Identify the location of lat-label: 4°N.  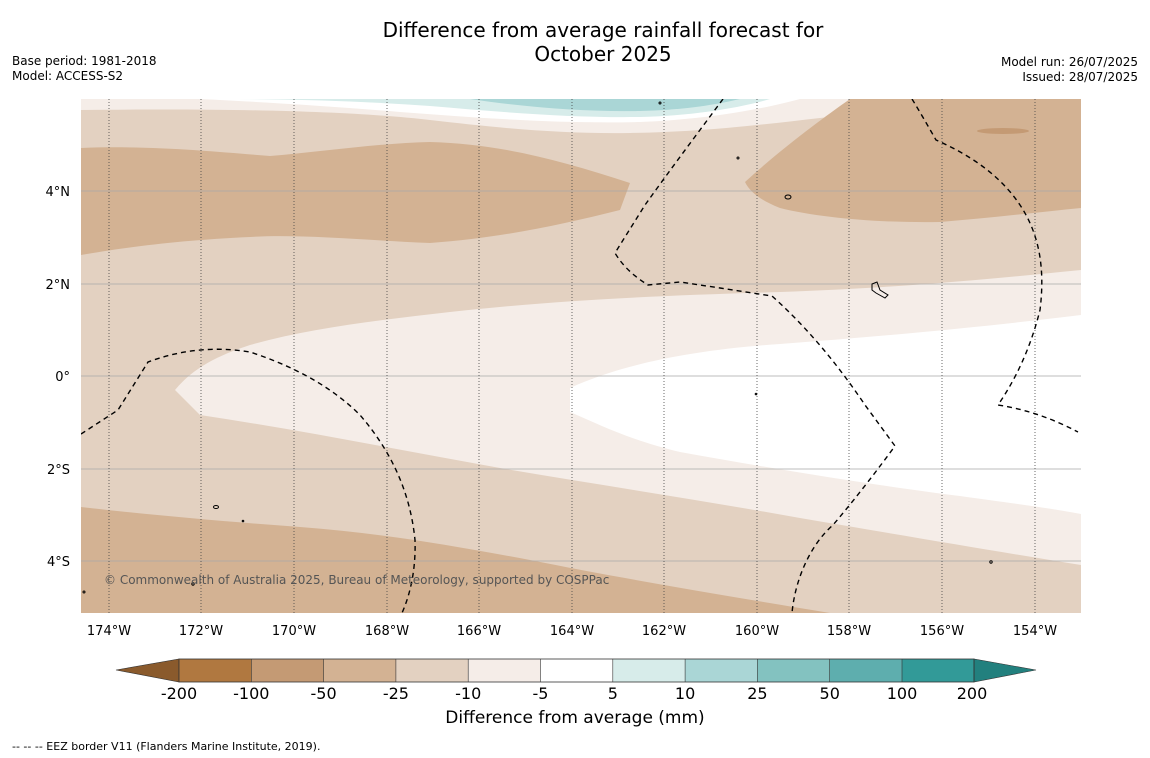
(58, 192).